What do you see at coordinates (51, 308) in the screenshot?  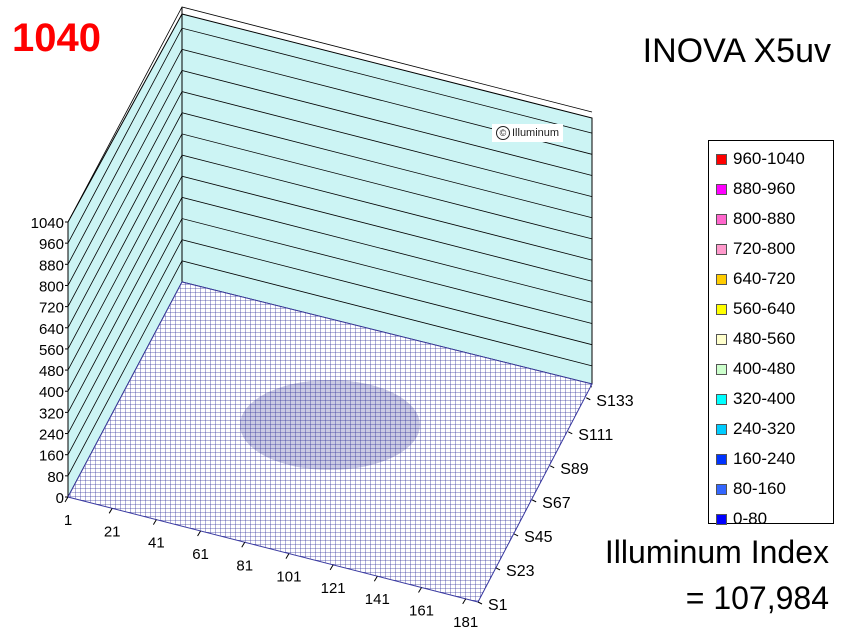 I see `z-tick-label: 720` at bounding box center [51, 308].